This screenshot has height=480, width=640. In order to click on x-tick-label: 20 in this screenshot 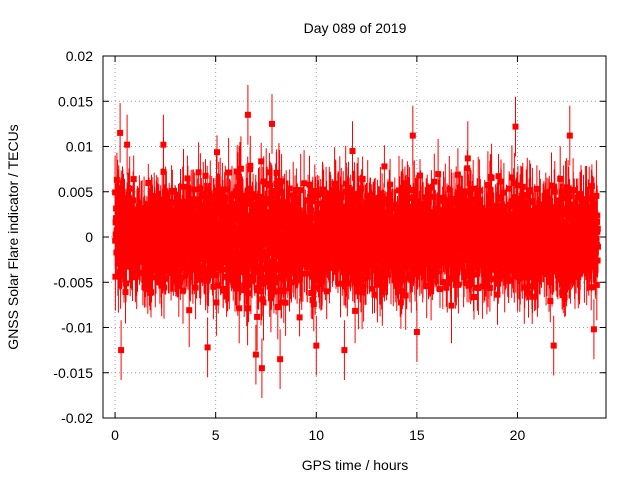, I will do `click(518, 435)`.